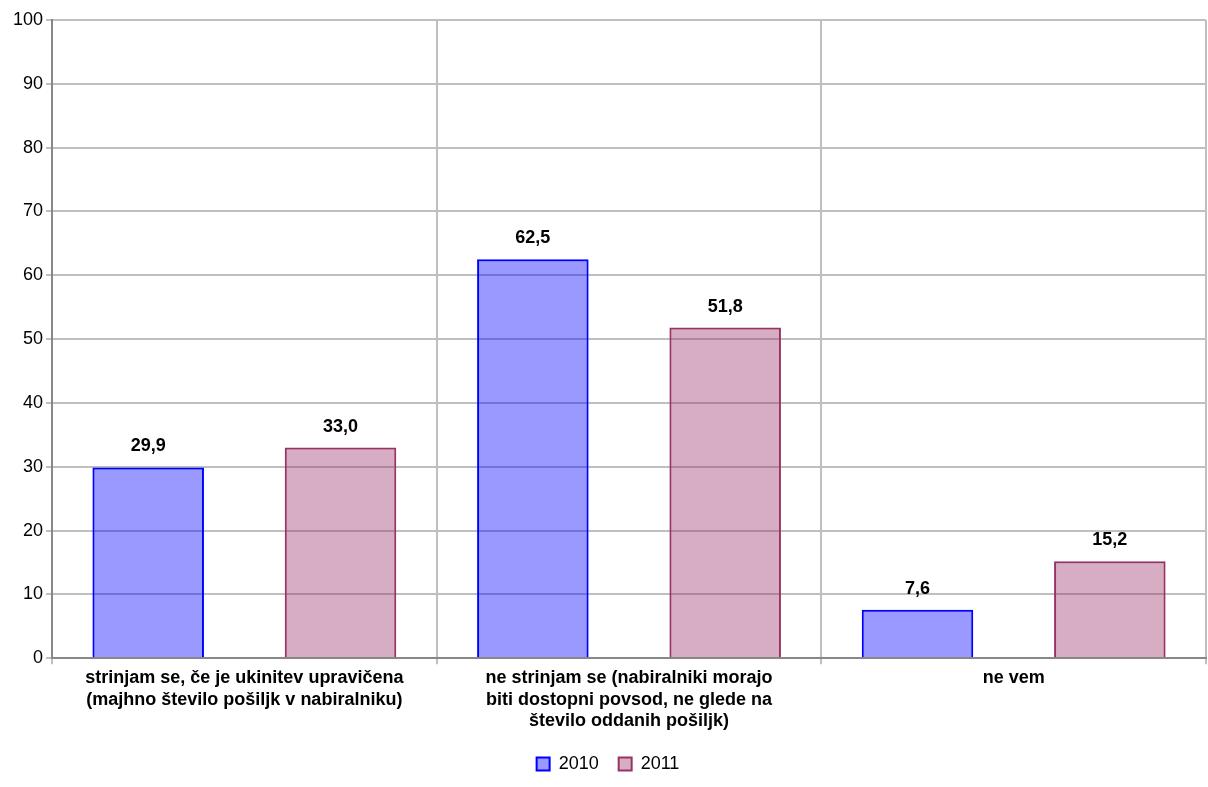  What do you see at coordinates (148, 445) in the screenshot?
I see `data-label: 29,9` at bounding box center [148, 445].